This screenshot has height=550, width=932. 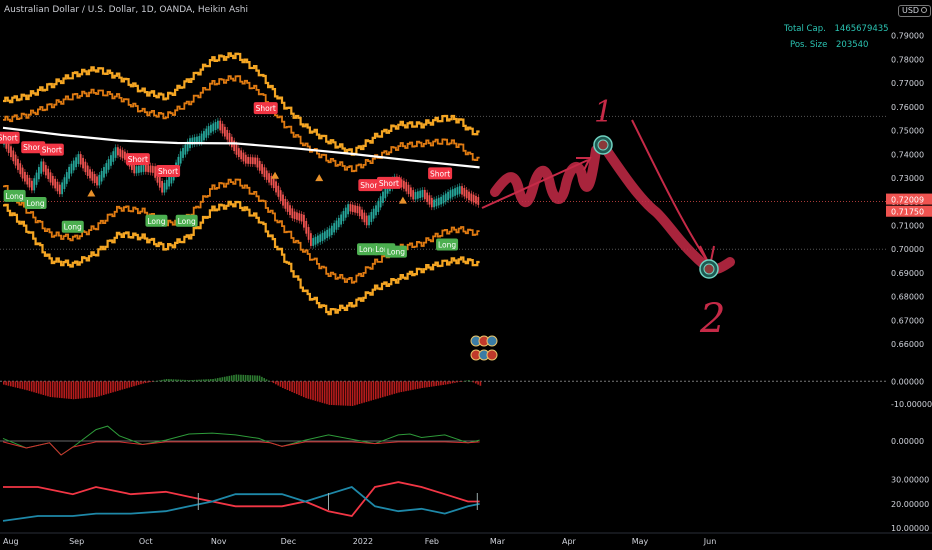 I want to click on signal-label-10: Long, so click(x=35, y=203).